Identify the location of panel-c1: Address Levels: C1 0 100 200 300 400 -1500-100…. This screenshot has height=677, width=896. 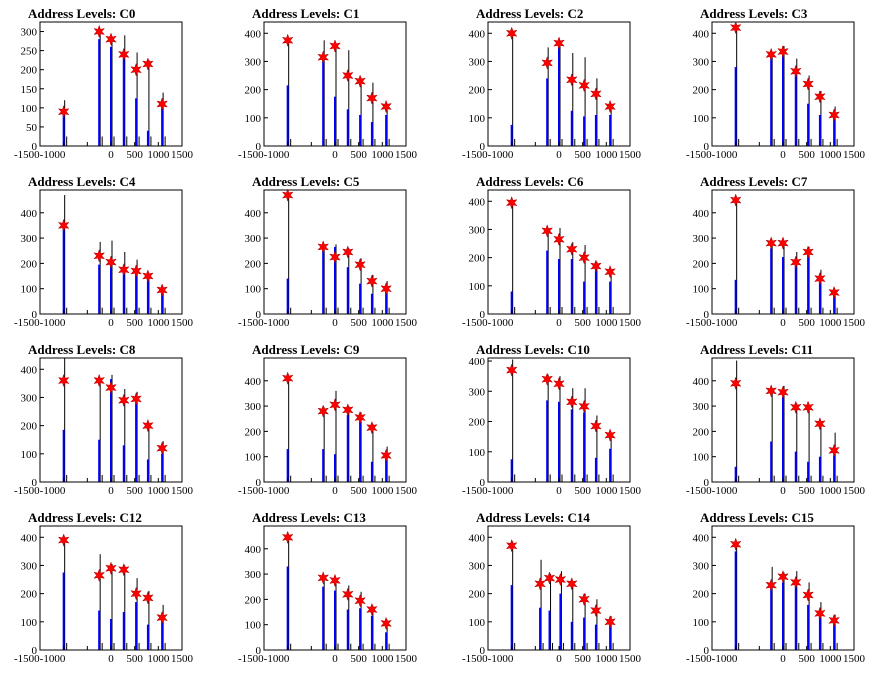
(328, 83).